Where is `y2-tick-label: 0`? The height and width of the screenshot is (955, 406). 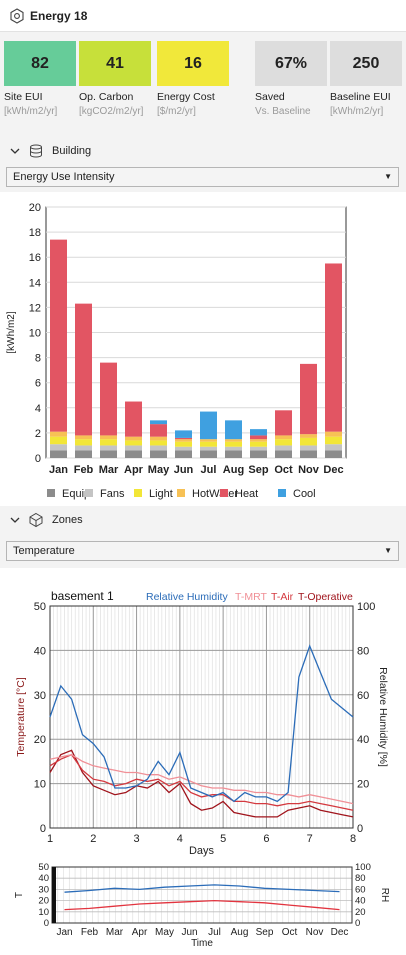
y2-tick-label: 0 is located at coordinates (357, 923).